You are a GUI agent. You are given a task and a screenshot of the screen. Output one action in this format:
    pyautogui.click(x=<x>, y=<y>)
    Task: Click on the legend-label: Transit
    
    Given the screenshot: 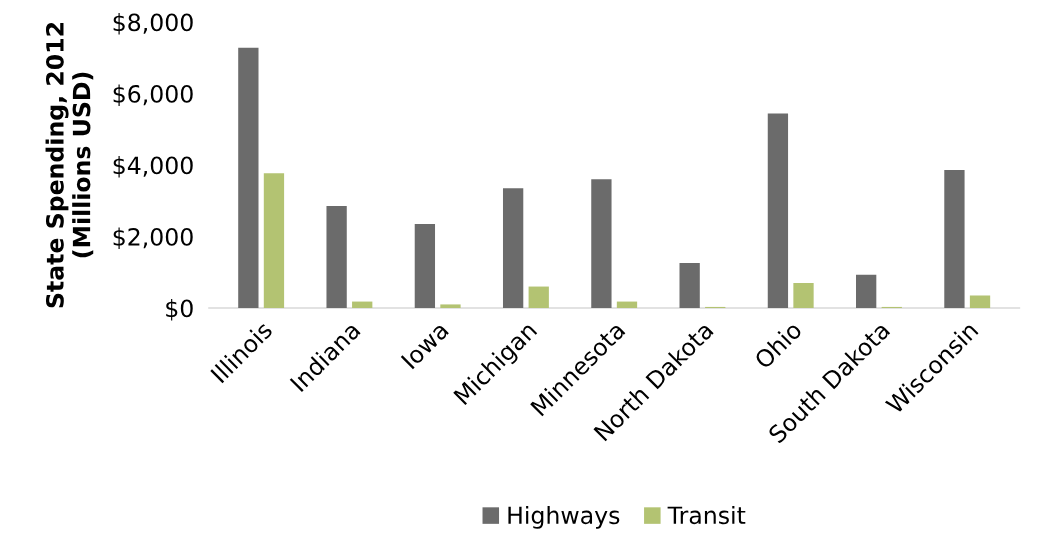 What is the action you would take?
    pyautogui.click(x=706, y=515)
    